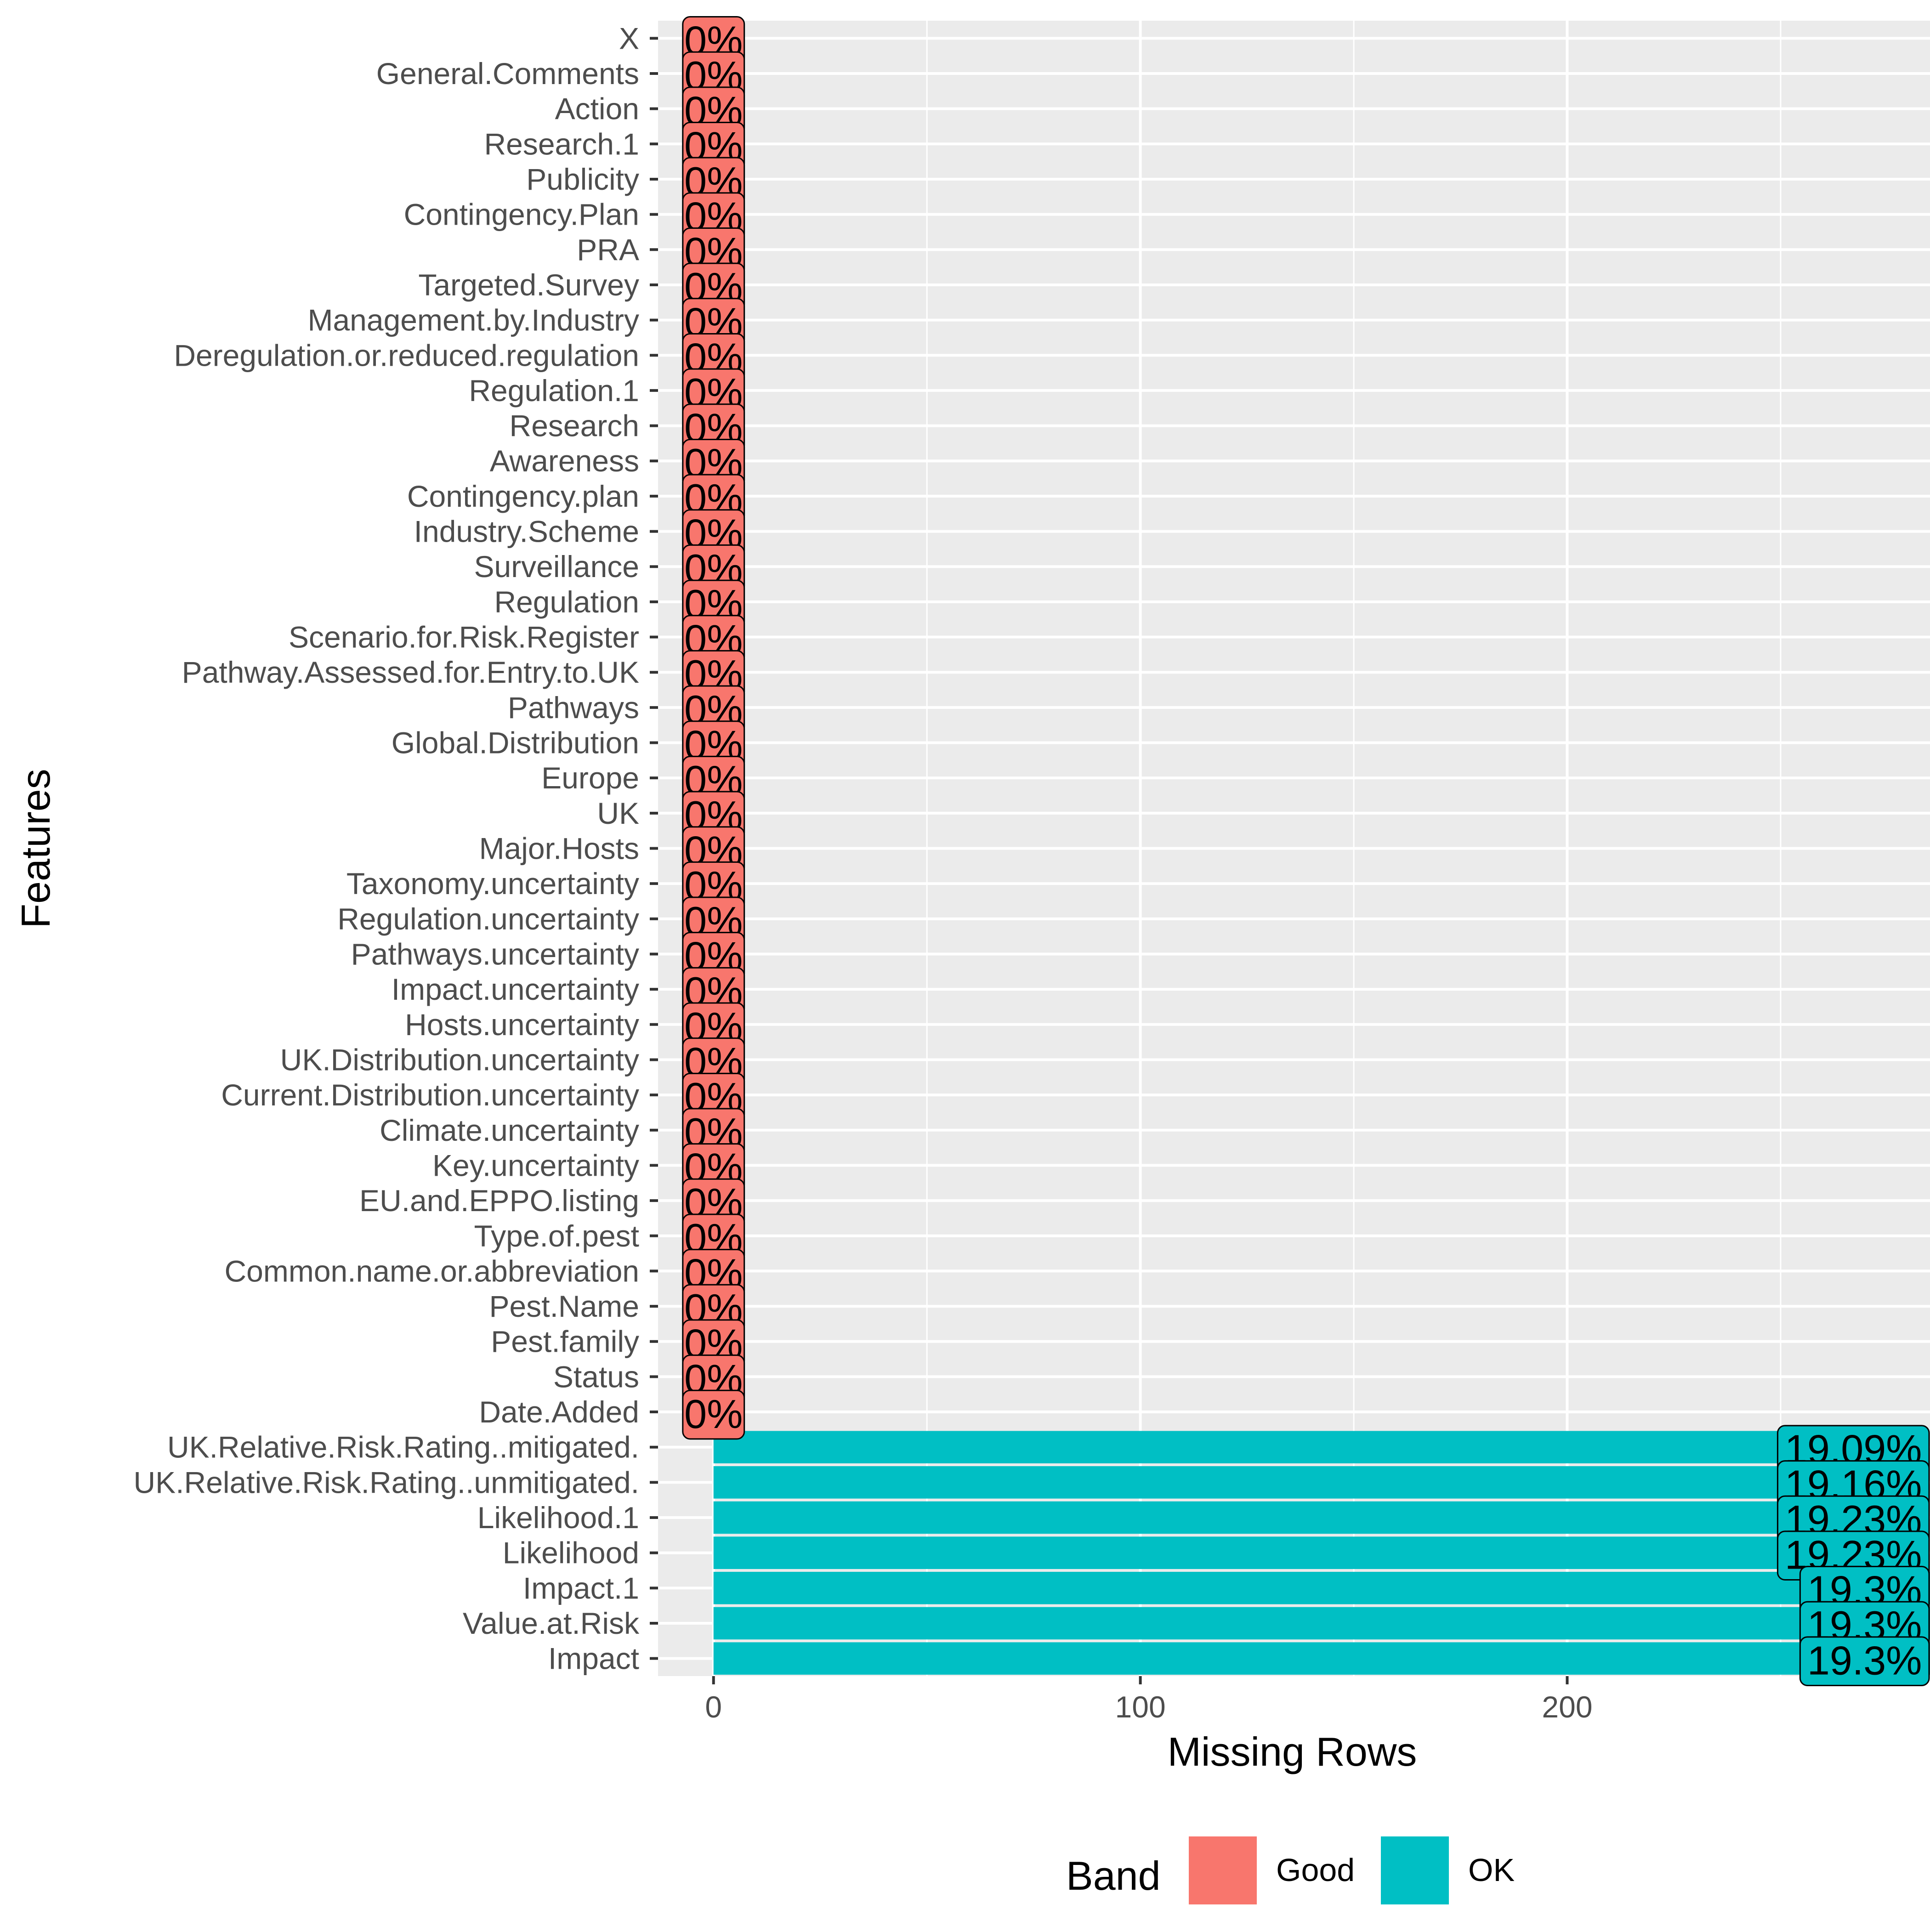 The image size is (1930, 1932). What do you see at coordinates (582, 179) in the screenshot?
I see `y-tick-label: Publicity` at bounding box center [582, 179].